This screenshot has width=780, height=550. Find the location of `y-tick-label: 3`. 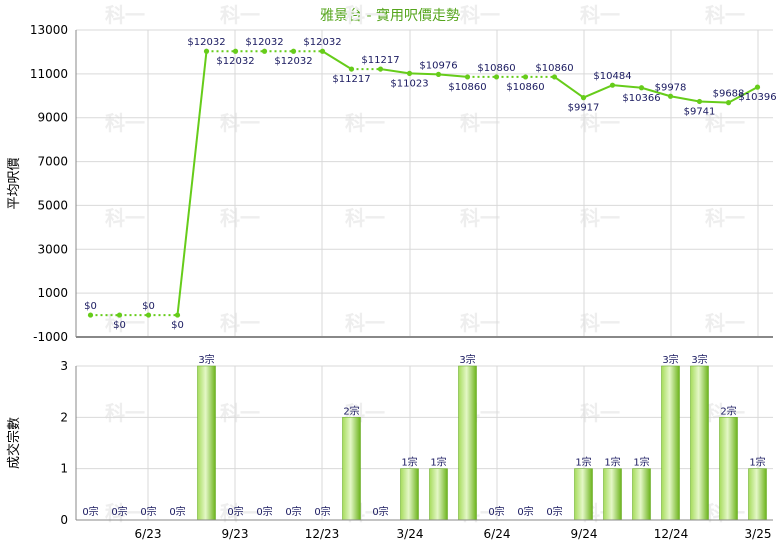

y-tick-label: 3 is located at coordinates (64, 366).